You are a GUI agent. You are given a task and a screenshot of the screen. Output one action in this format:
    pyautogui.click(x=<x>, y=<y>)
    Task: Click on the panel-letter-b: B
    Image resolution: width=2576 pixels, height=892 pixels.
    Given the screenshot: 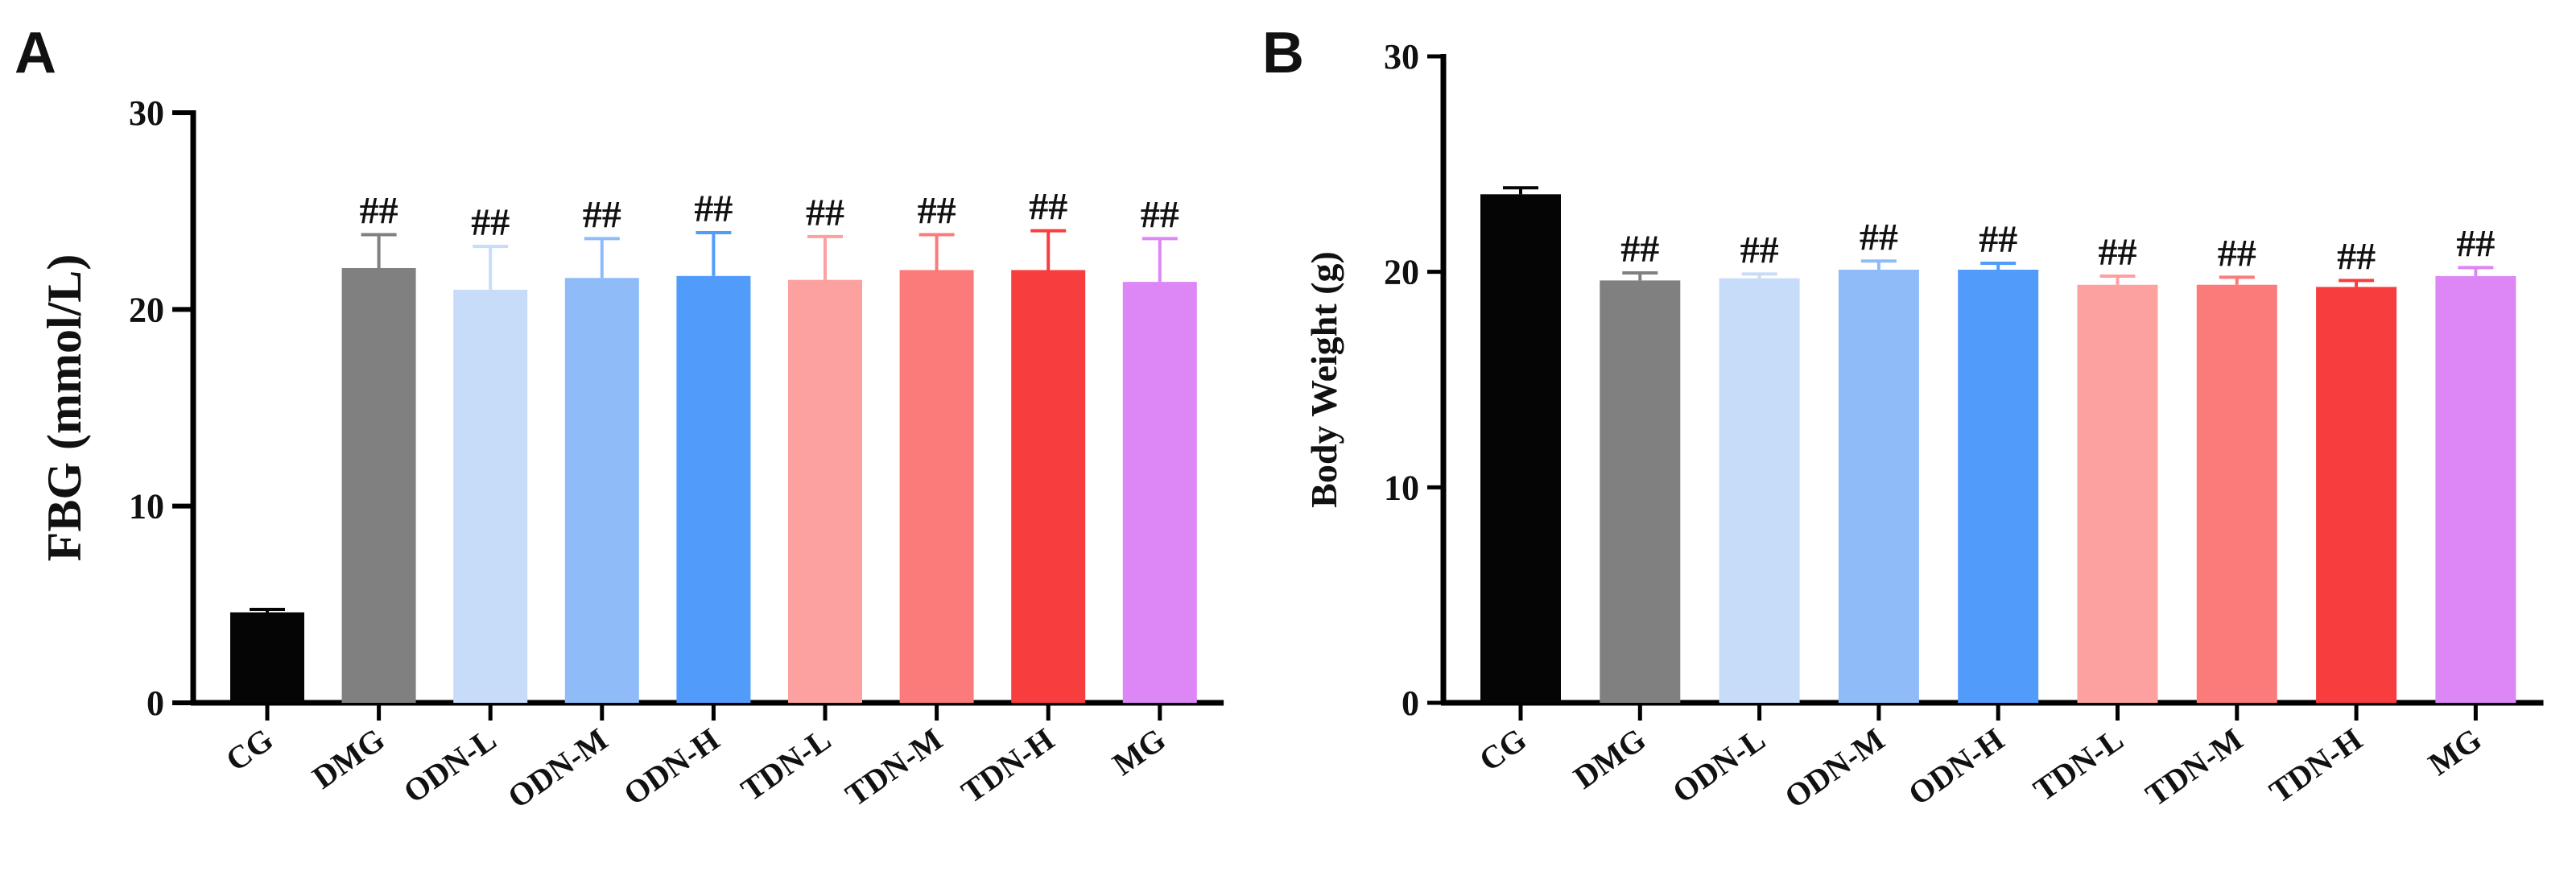 What is the action you would take?
    pyautogui.click(x=1283, y=53)
    